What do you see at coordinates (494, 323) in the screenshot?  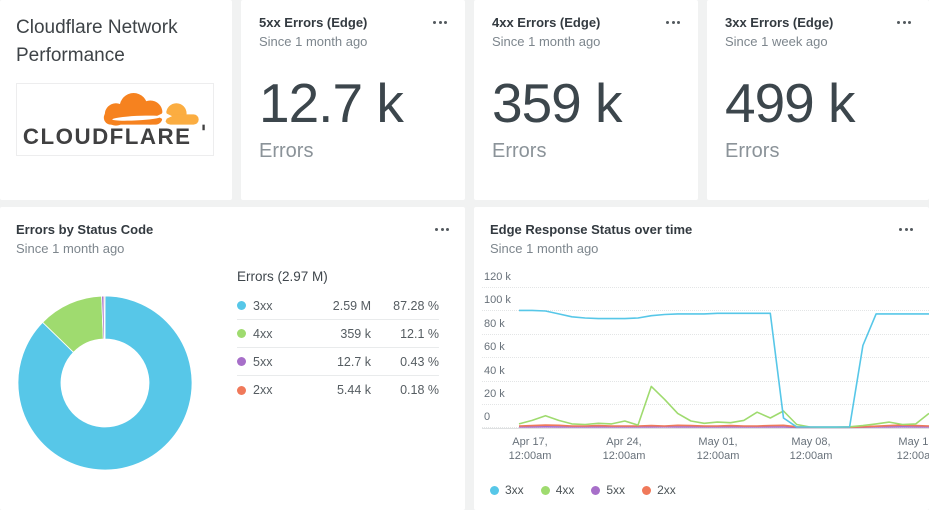 I see `y-axis-tick-label: 80 k` at bounding box center [494, 323].